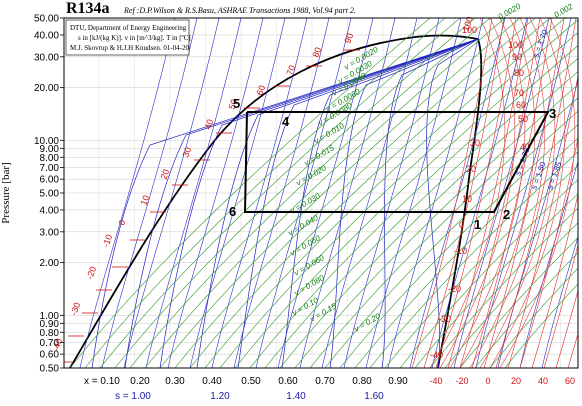  What do you see at coordinates (519, 73) in the screenshot?
I see `isotherm-label-high: 80` at bounding box center [519, 73].